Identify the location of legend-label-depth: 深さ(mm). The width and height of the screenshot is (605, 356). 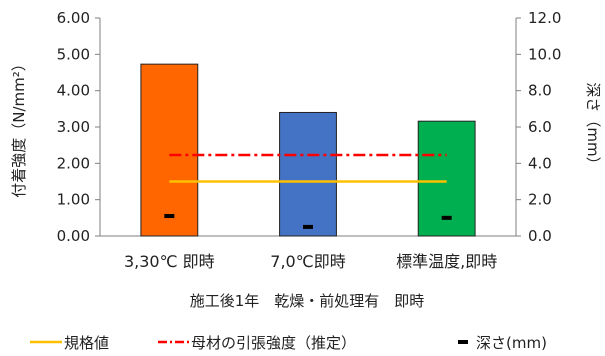
(511, 343).